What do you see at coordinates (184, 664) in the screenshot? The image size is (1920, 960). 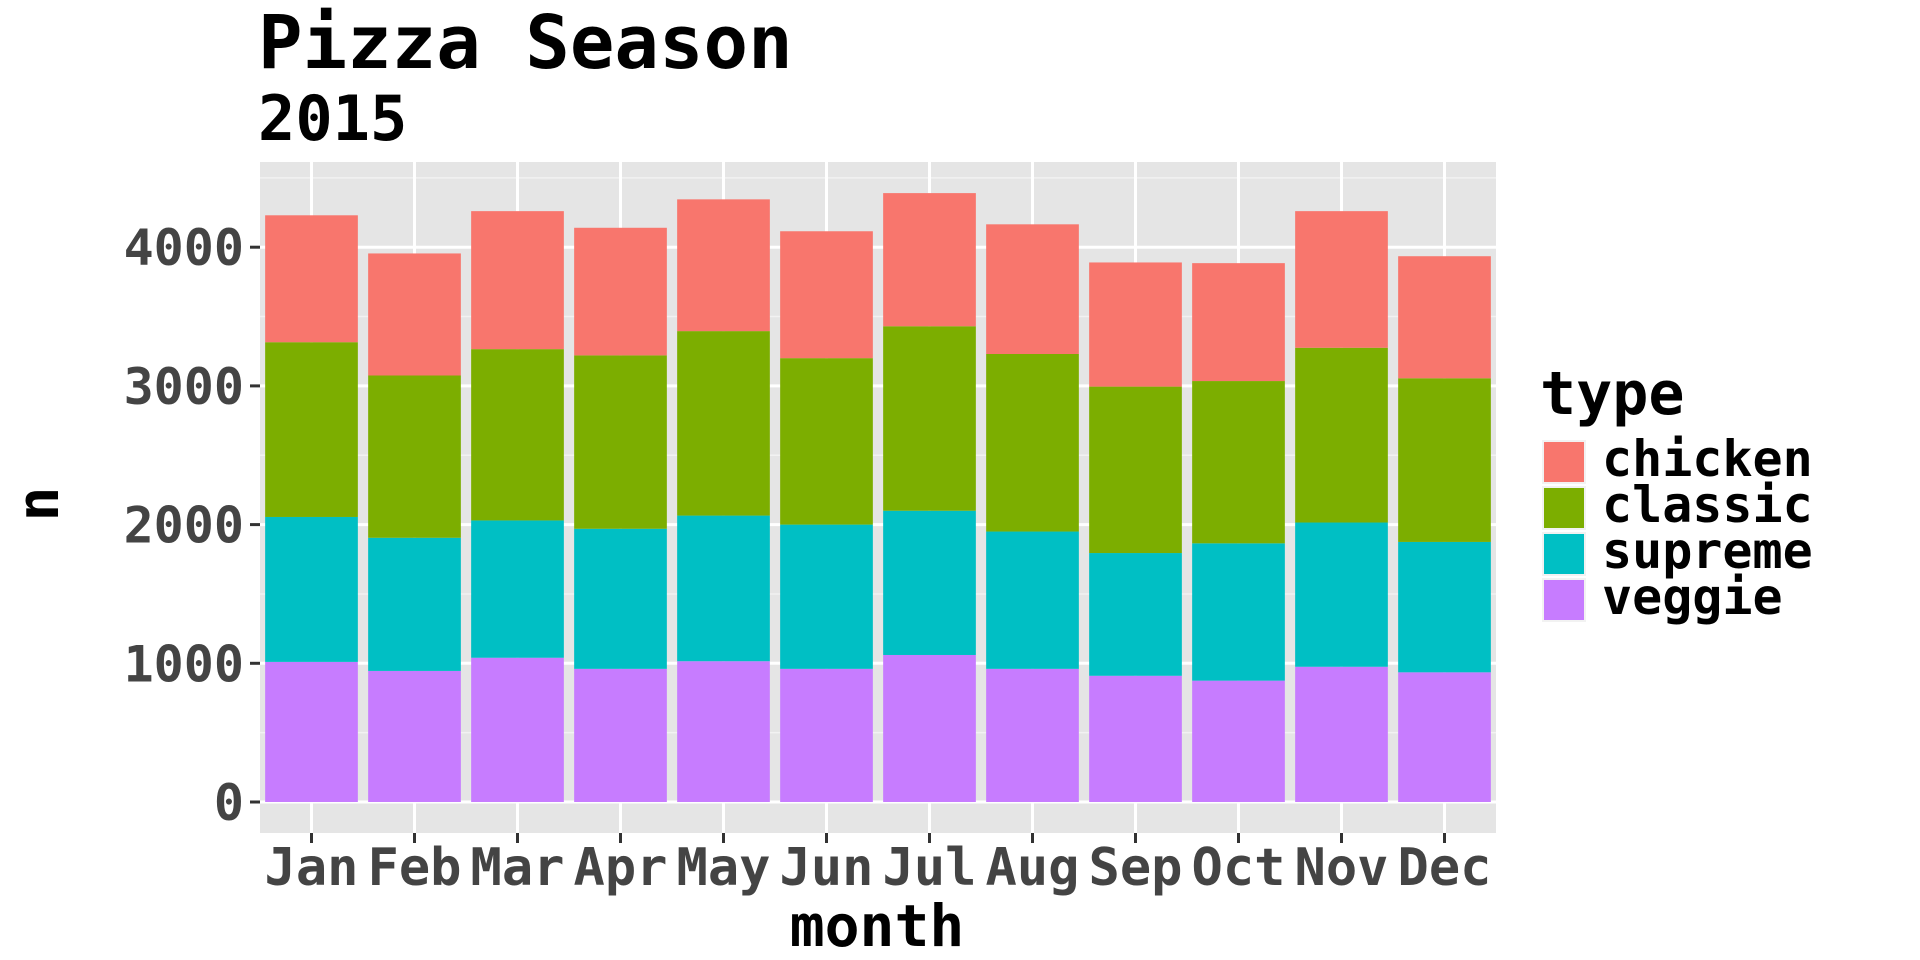 I see `y-tick-label: 1000` at bounding box center [184, 664].